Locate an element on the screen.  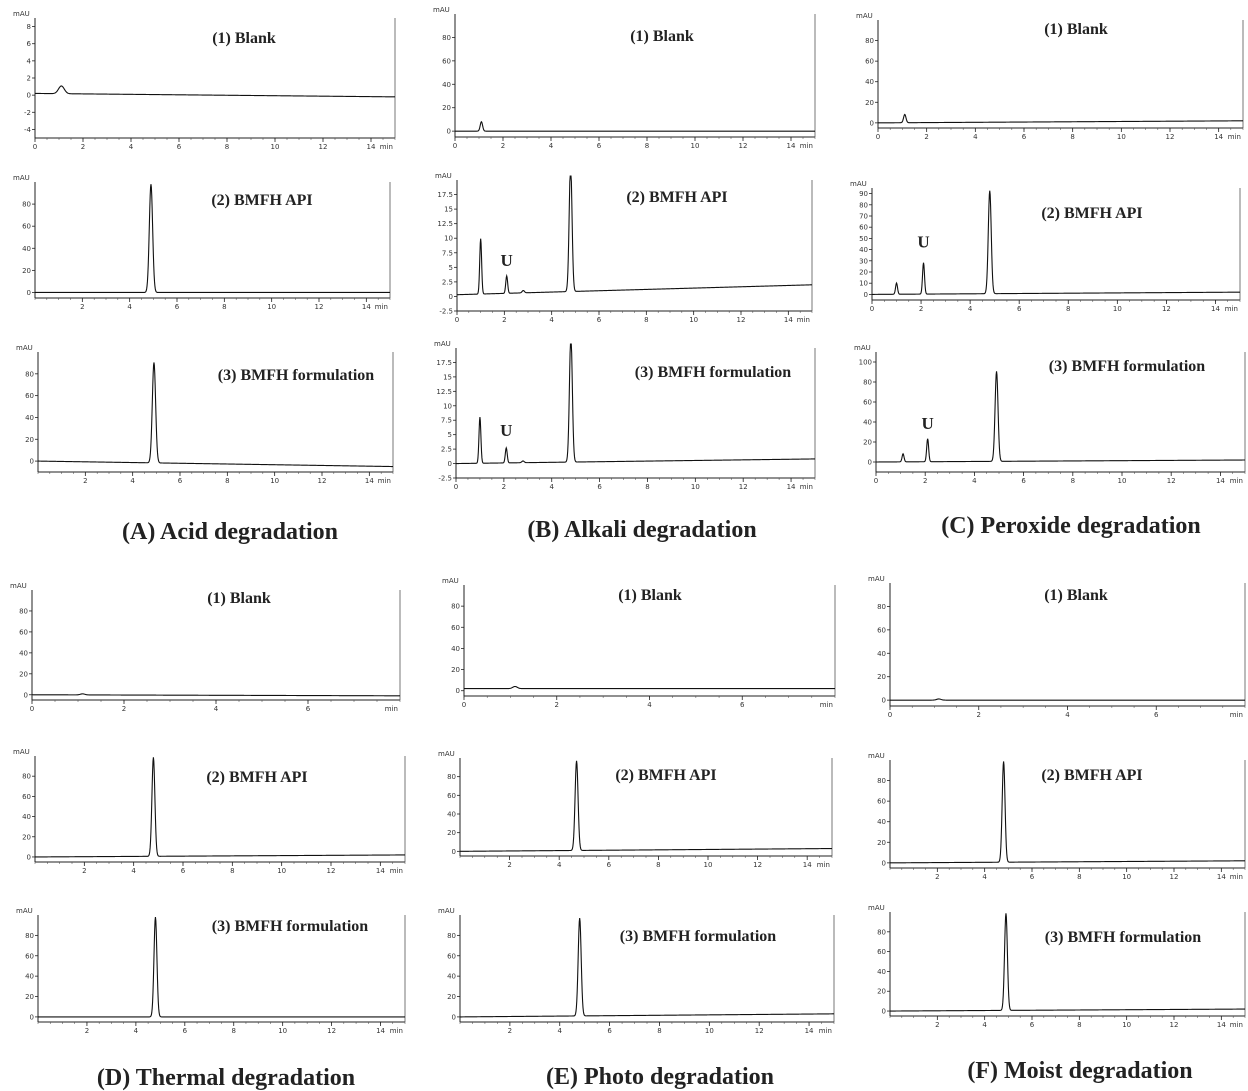
impurity-label: U is located at coordinates (923, 241).